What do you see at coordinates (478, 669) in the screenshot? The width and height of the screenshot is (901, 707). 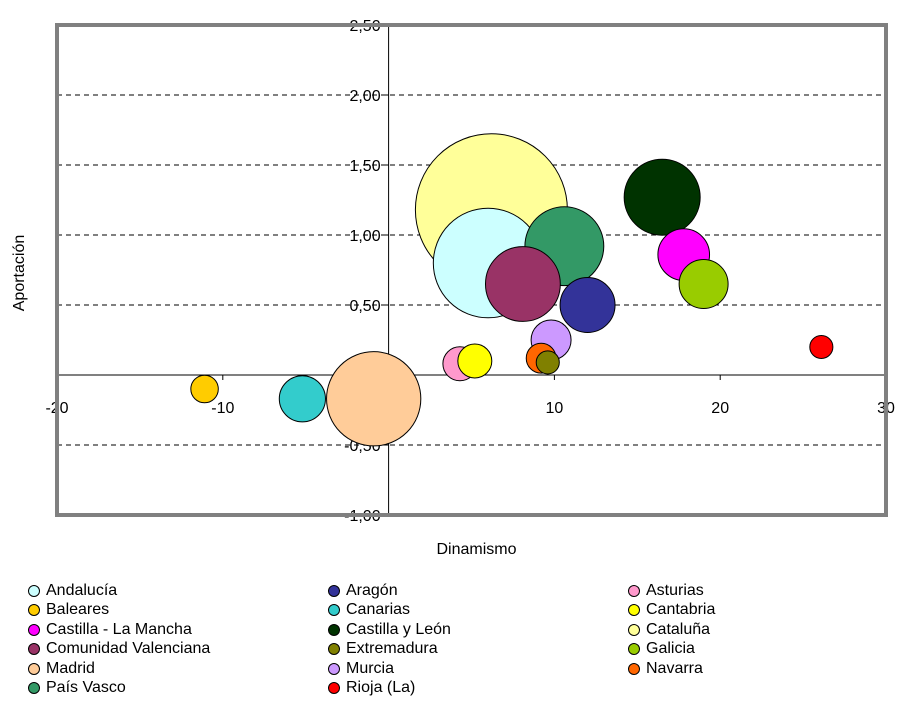 I see `legend-item: Murcia` at bounding box center [478, 669].